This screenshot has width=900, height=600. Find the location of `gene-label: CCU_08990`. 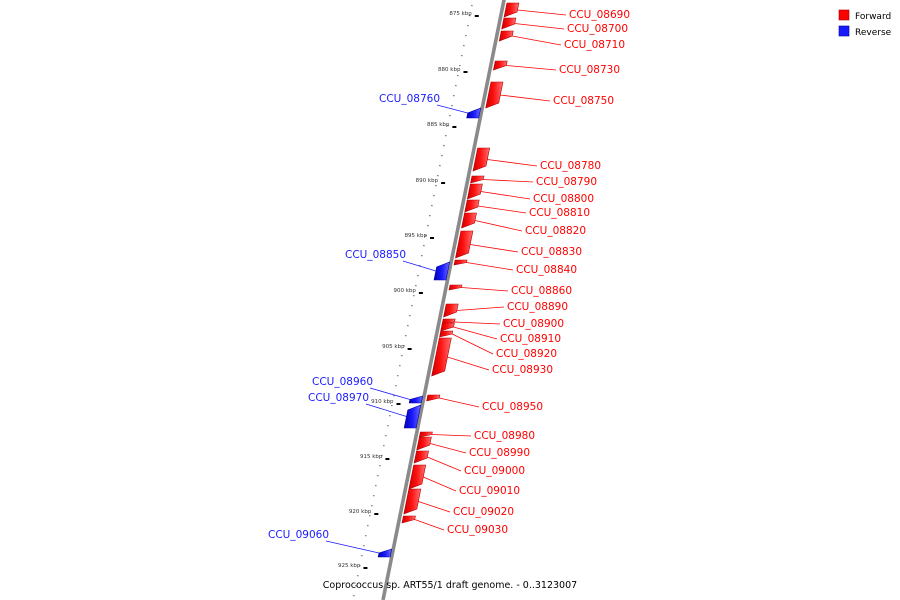

gene-label: CCU_08990 is located at coordinates (499, 453).